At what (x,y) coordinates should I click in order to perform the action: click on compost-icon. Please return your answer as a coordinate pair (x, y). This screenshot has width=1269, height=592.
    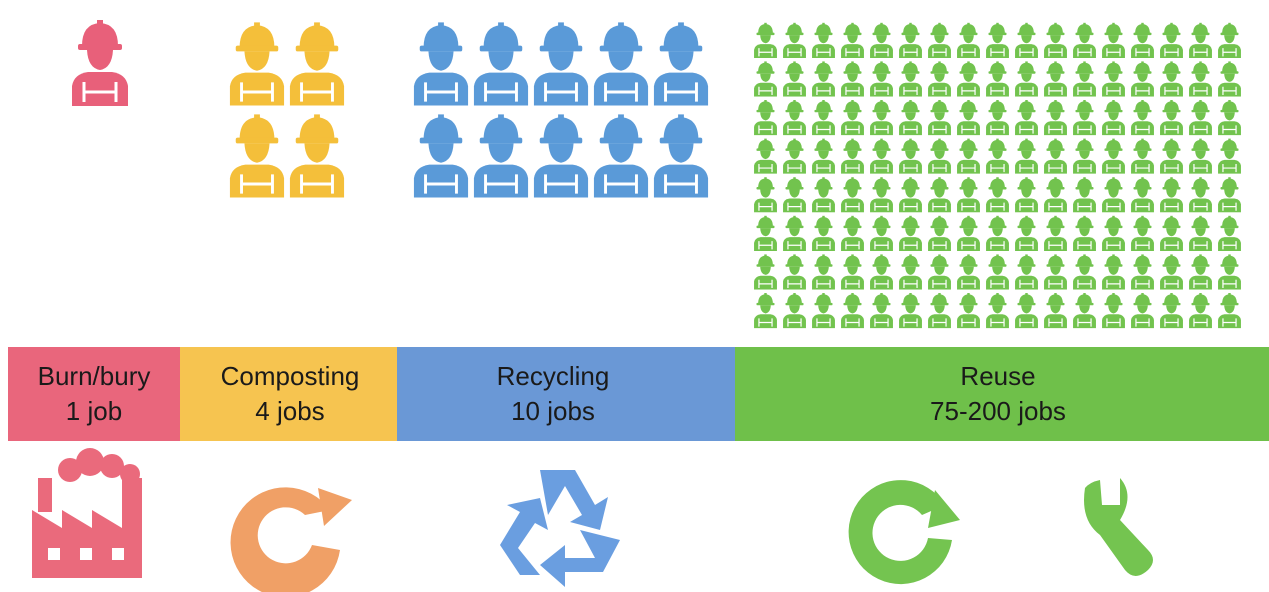
    Looking at the image, I should click on (291, 539).